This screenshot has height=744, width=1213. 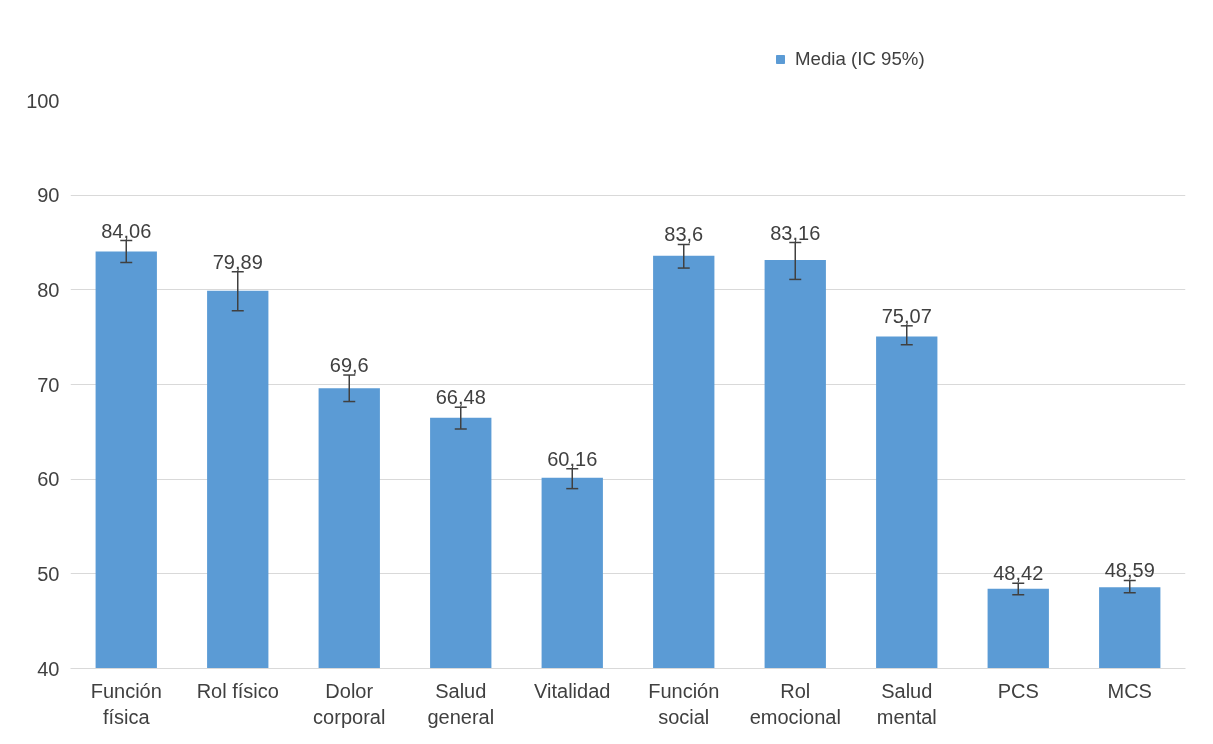 What do you see at coordinates (126, 230) in the screenshot?
I see `text: 84,06` at bounding box center [126, 230].